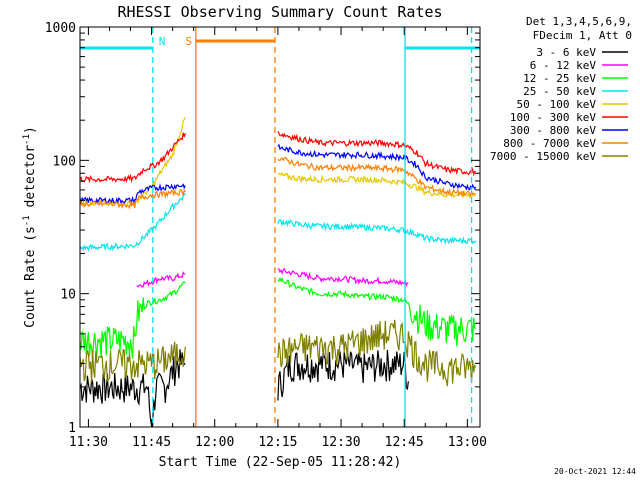 The image size is (640, 480). Describe the element at coordinates (559, 78) in the screenshot. I see `legend-item-label: 12 - 25 keV` at that location.